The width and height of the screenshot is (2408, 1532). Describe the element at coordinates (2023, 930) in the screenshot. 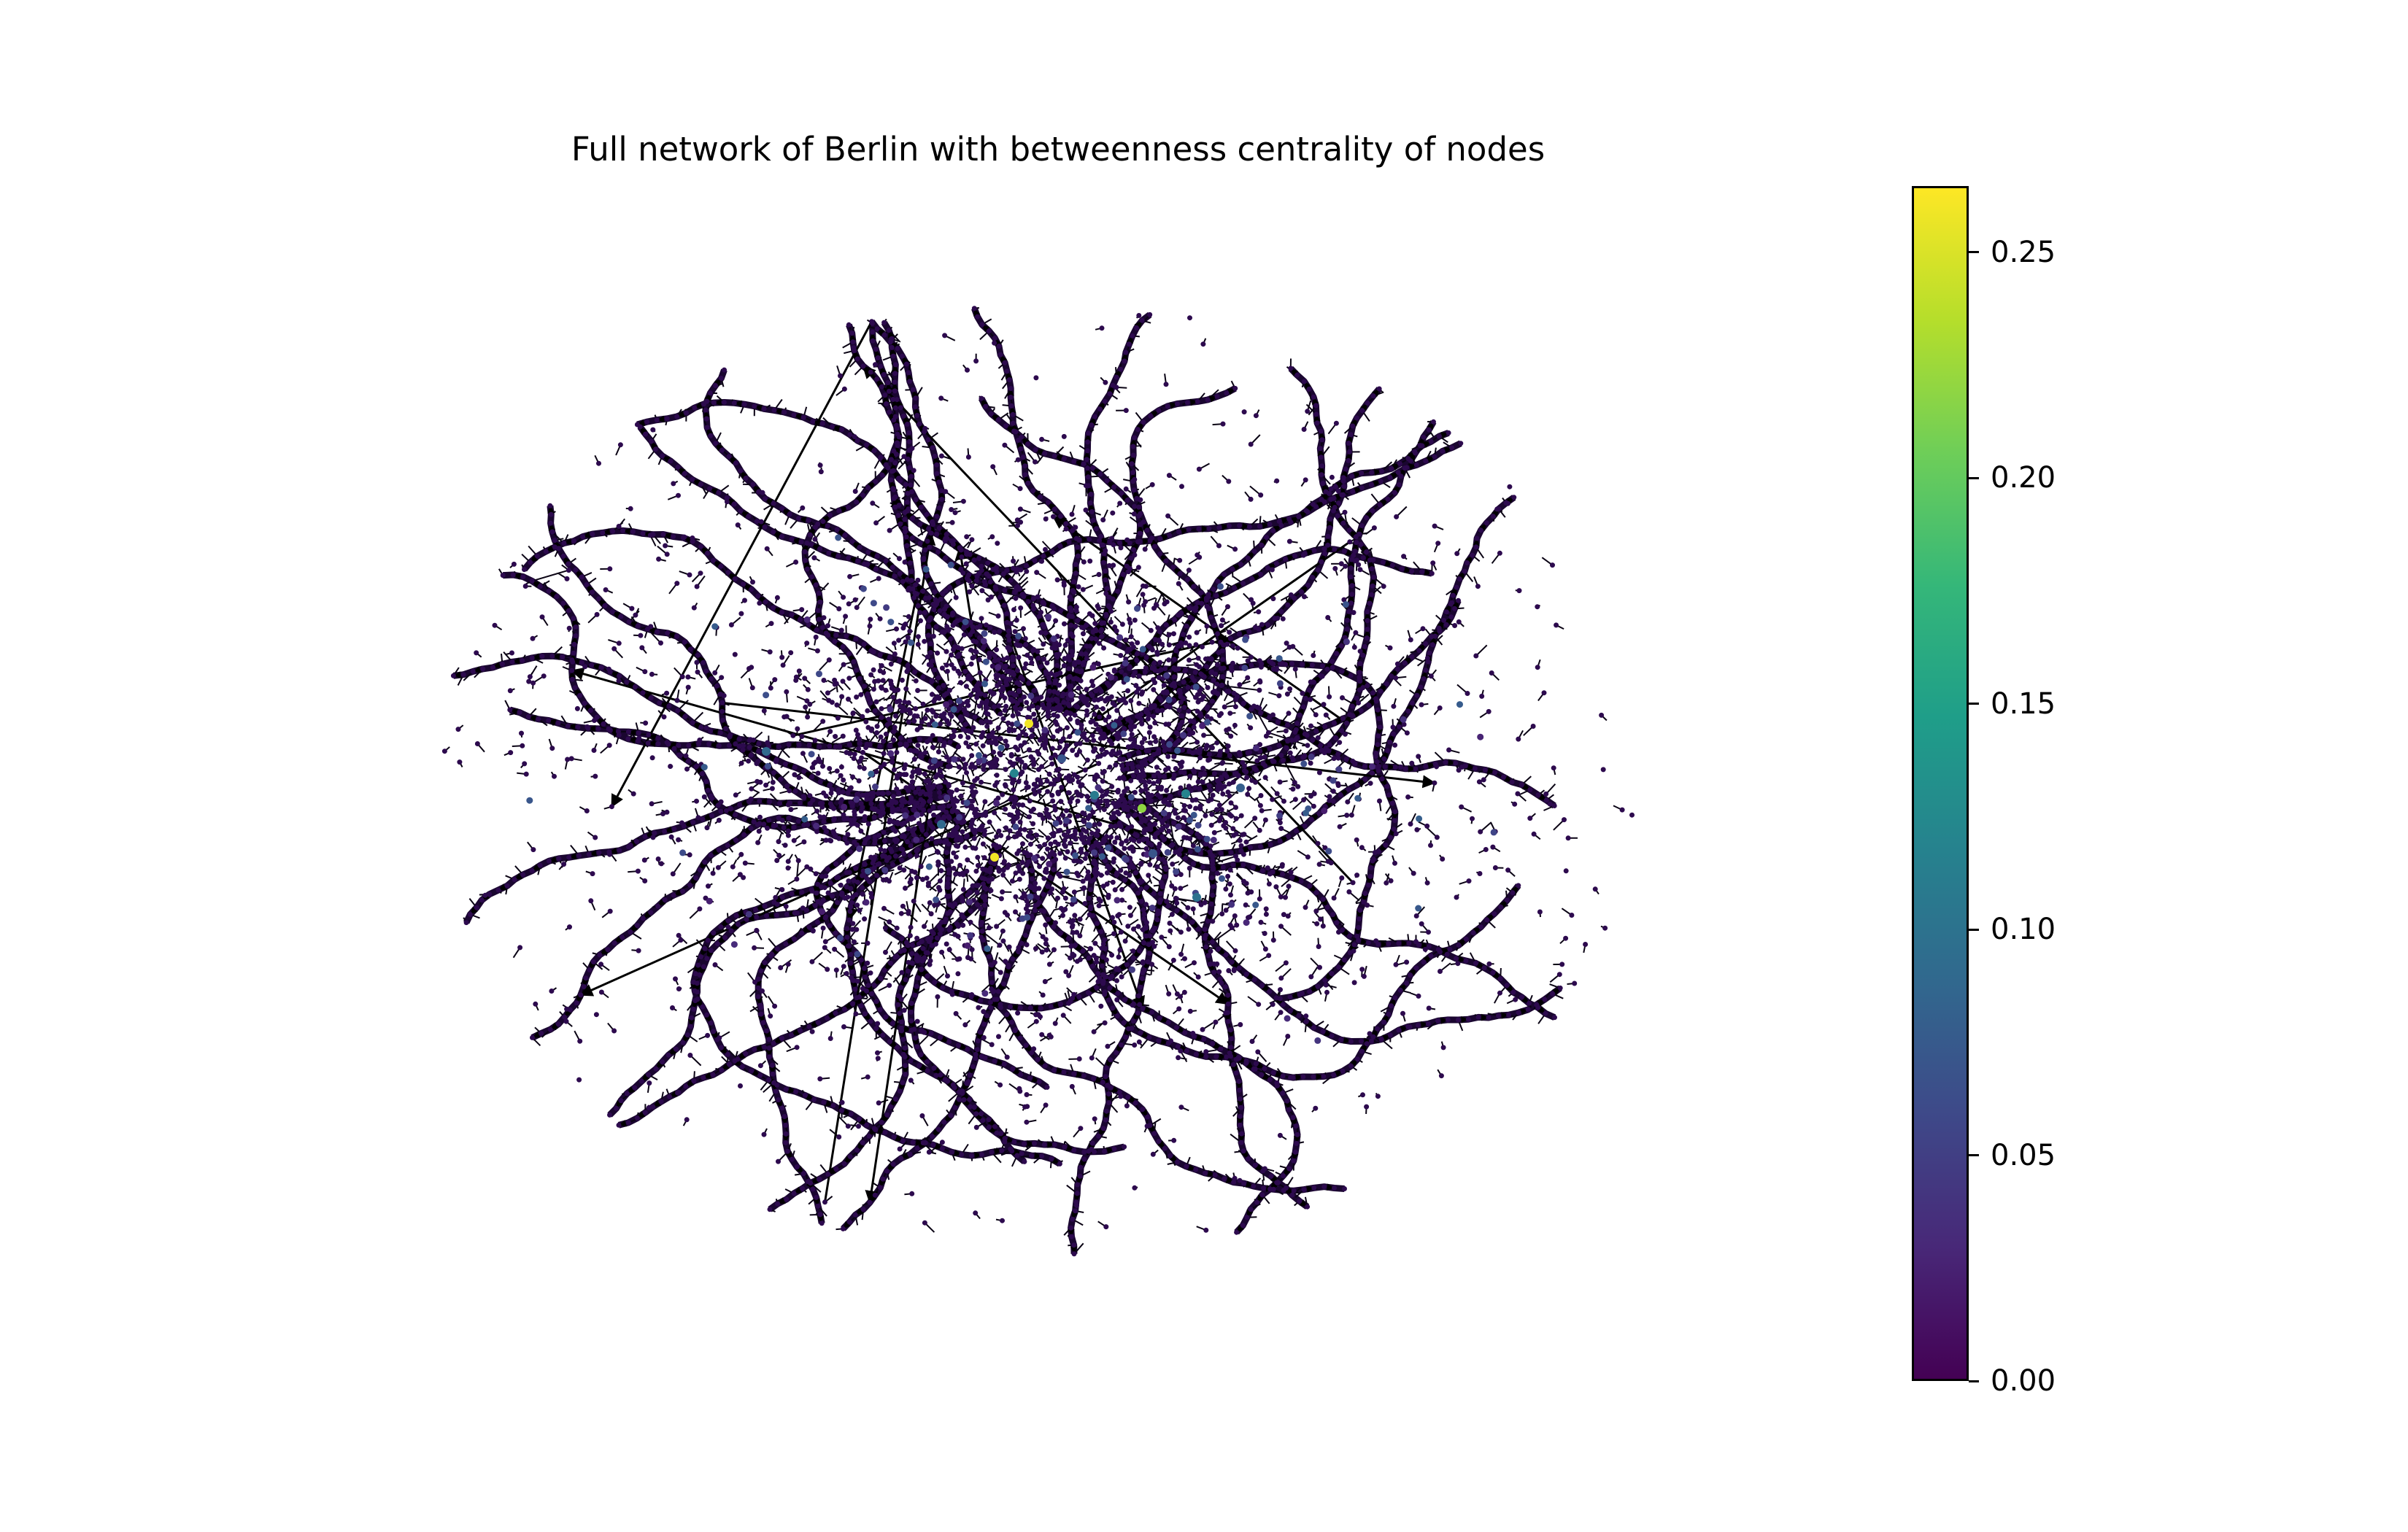

I see `colorbar-tick-label: 0.10` at that location.